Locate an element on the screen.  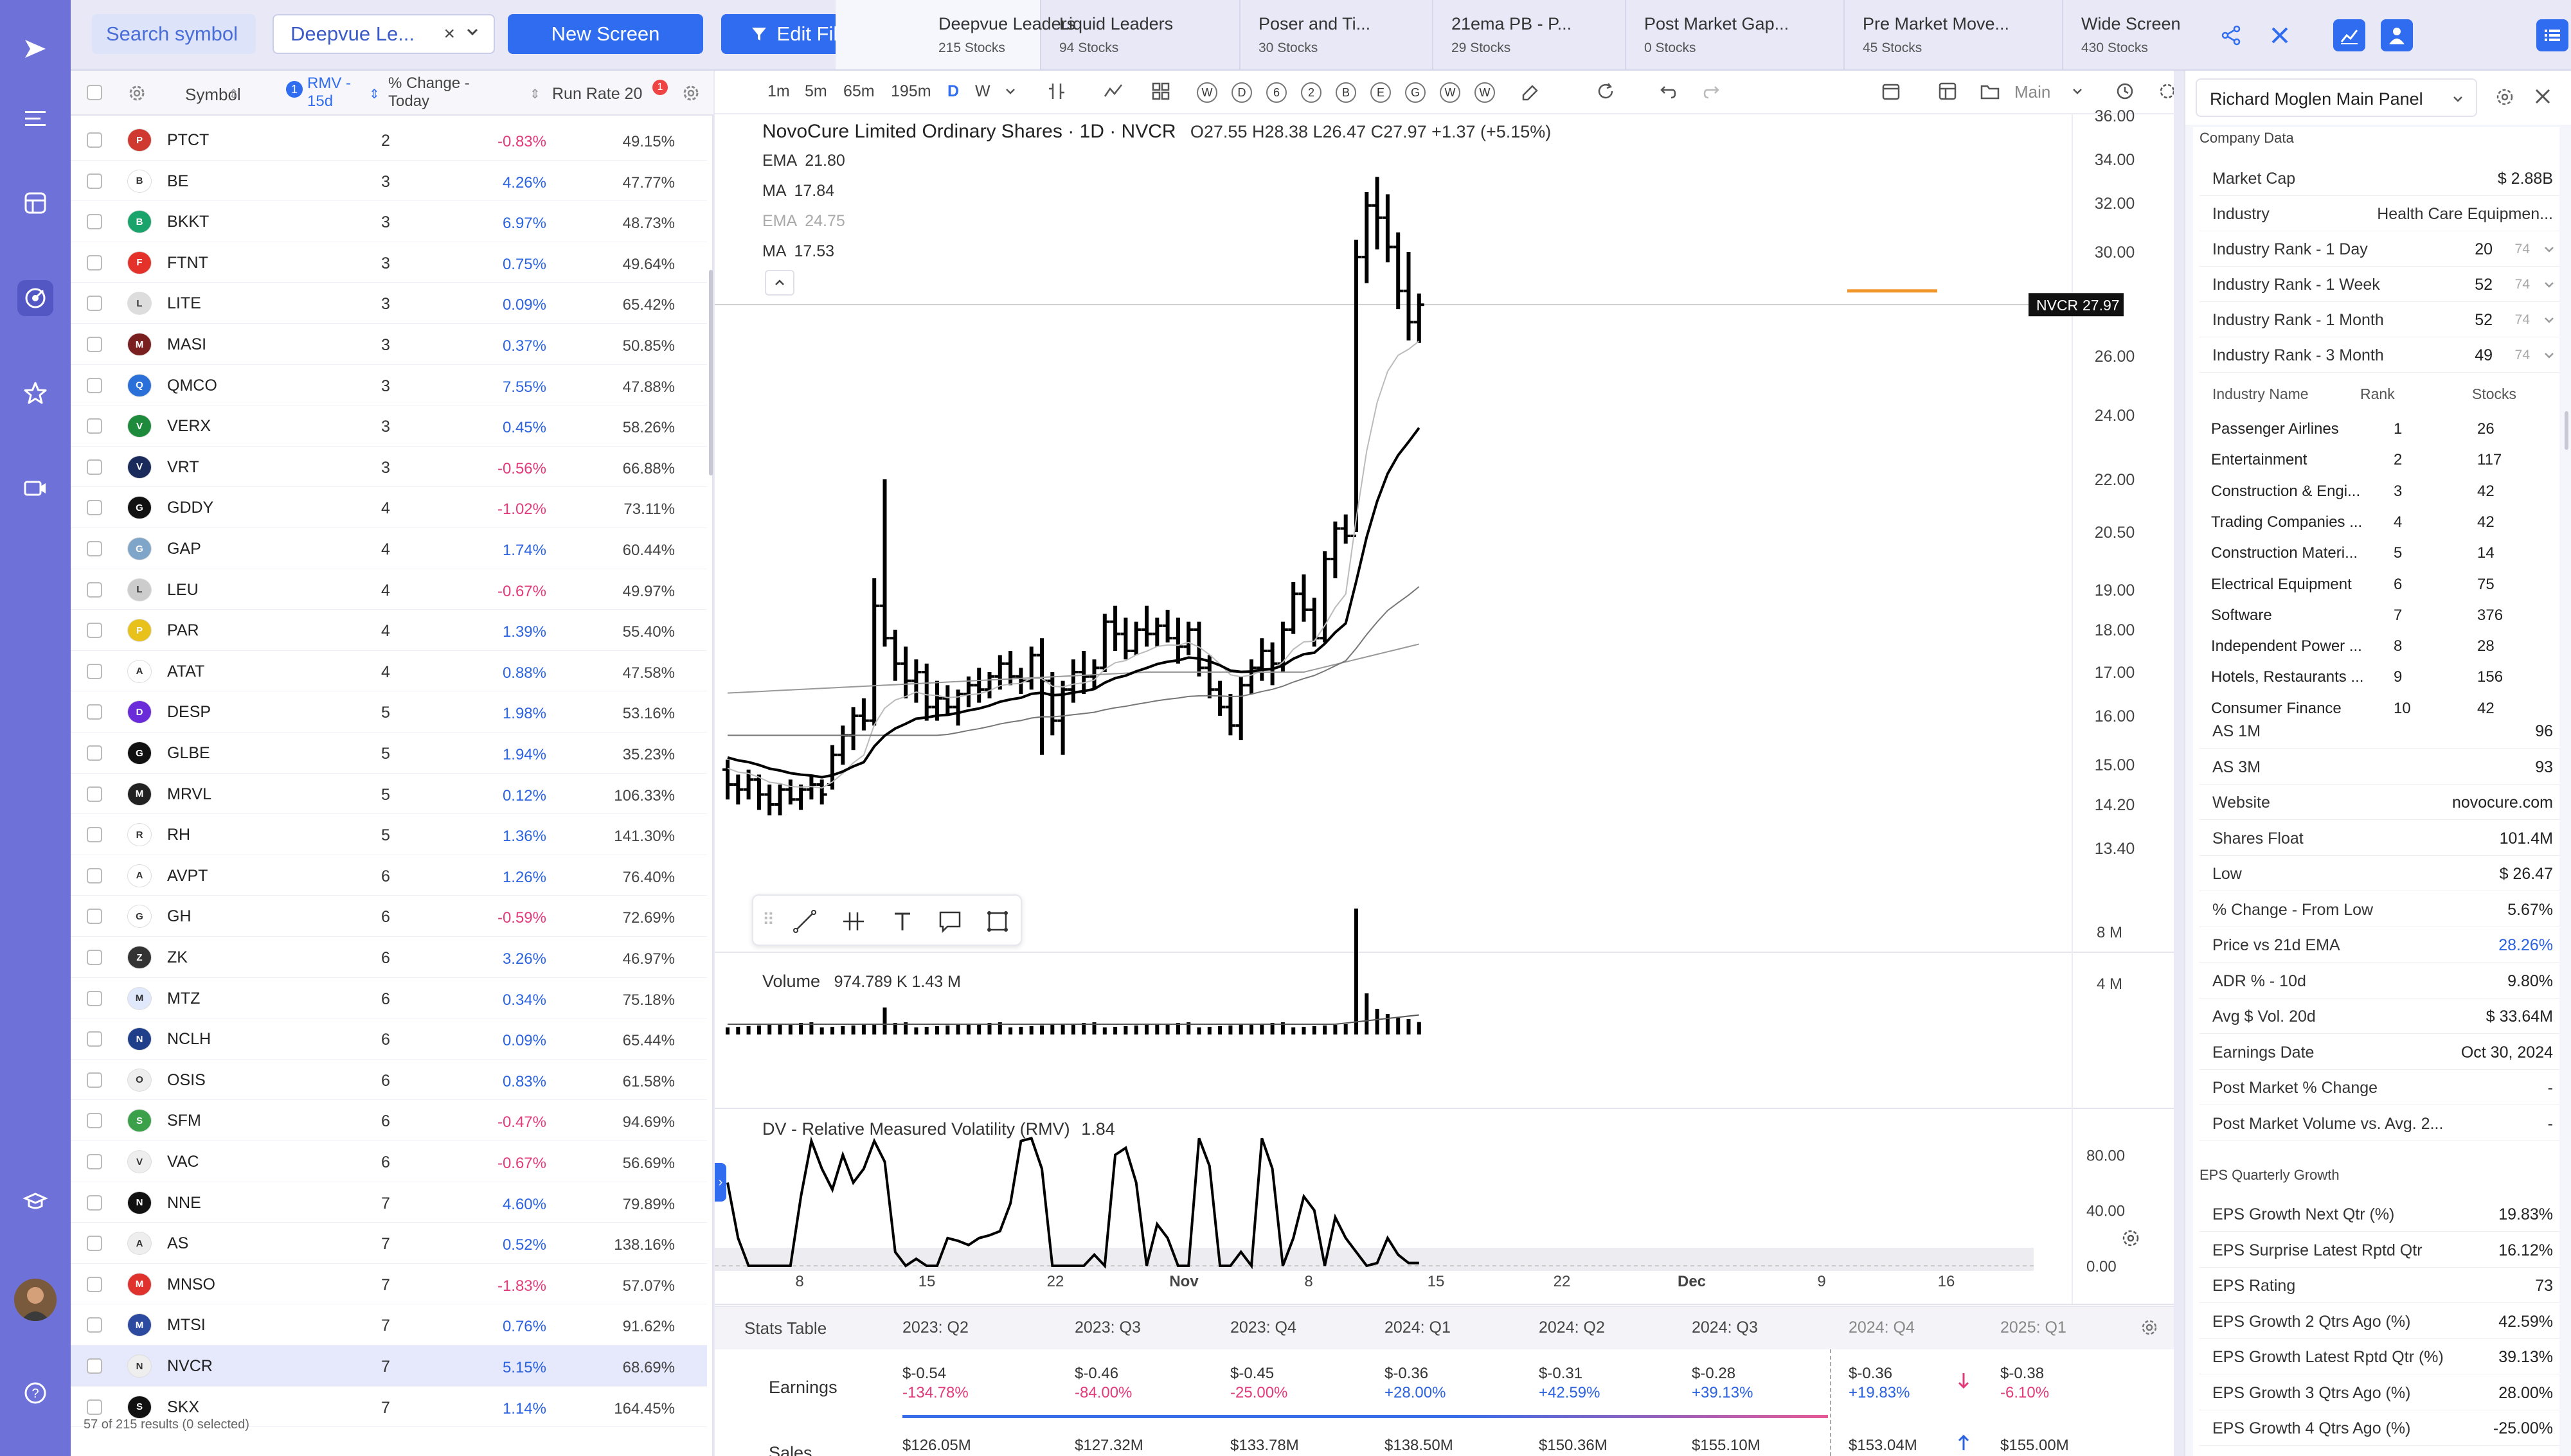
industry-row: Construction Materi... 5 14 is located at coordinates (2367, 553).